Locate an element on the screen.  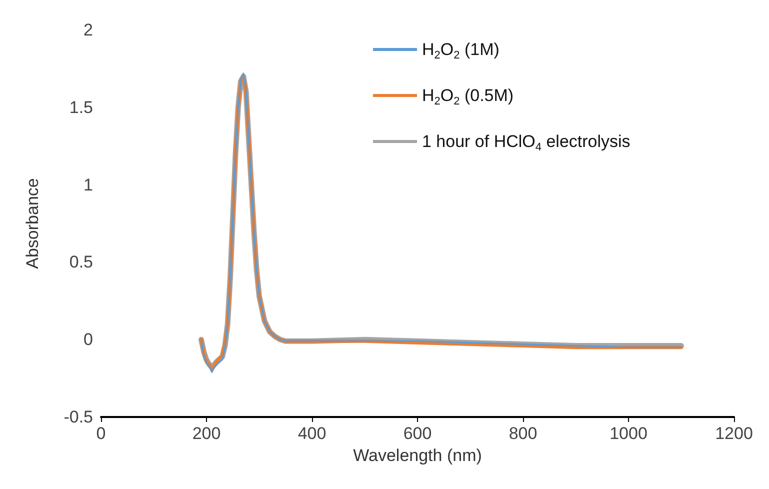
x-tick-label: 1200 is located at coordinates (734, 433).